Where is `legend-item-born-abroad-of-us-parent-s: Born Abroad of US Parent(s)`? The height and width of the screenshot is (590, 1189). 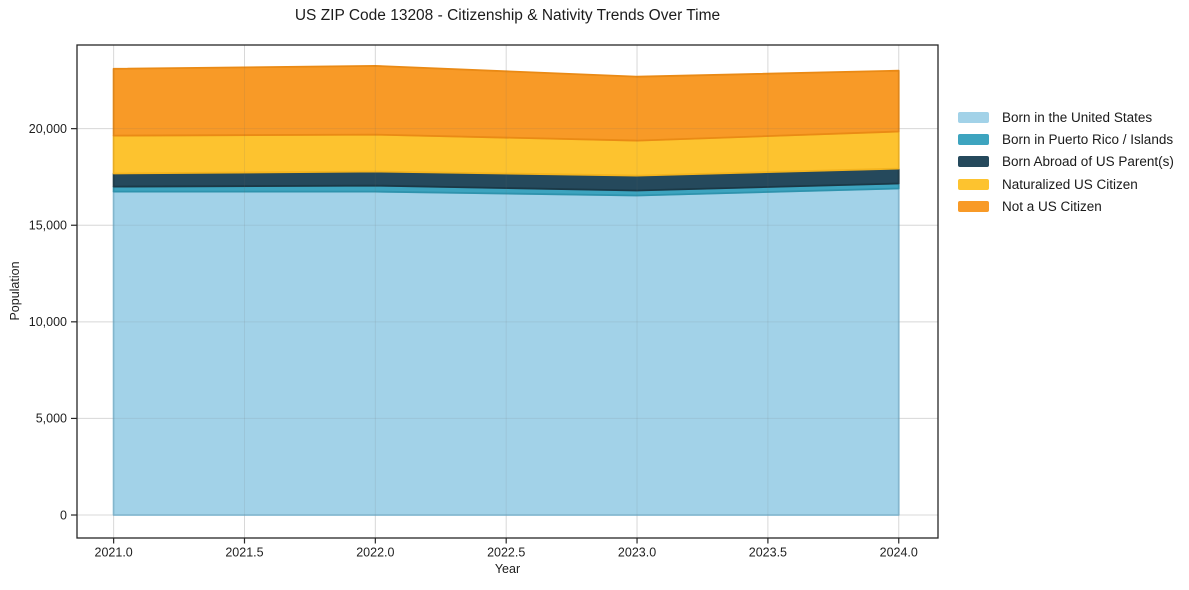 legend-item-born-abroad-of-us-parent-s: Born Abroad of US Parent(s) is located at coordinates (1066, 162).